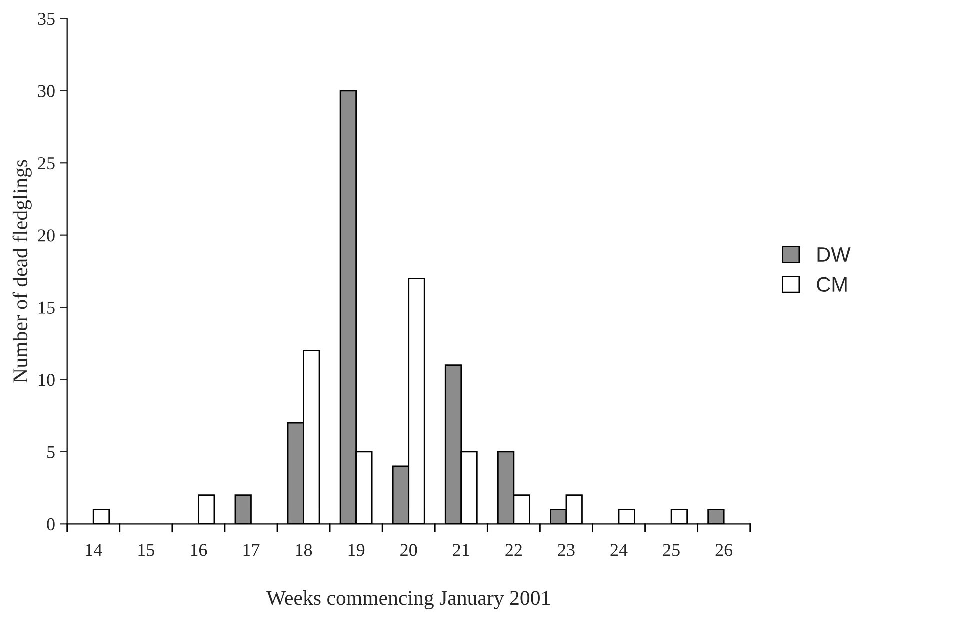 This screenshot has height=624, width=962. Describe the element at coordinates (51, 452) in the screenshot. I see `y-tick-label: 5` at that location.